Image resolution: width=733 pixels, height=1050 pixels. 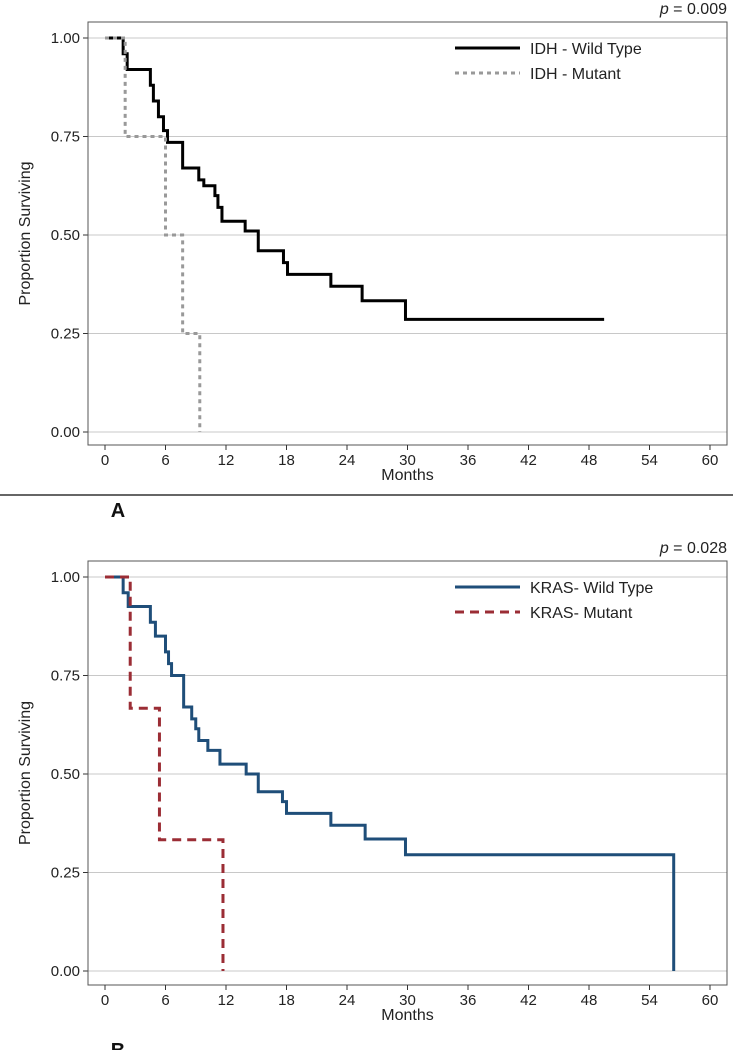 I want to click on legend-label: KRAS- Wild Type, so click(x=591, y=588).